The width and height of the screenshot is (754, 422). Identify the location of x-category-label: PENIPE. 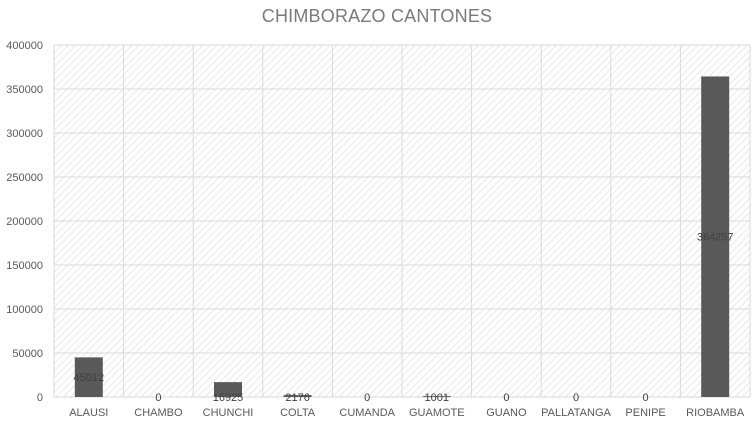
(645, 413).